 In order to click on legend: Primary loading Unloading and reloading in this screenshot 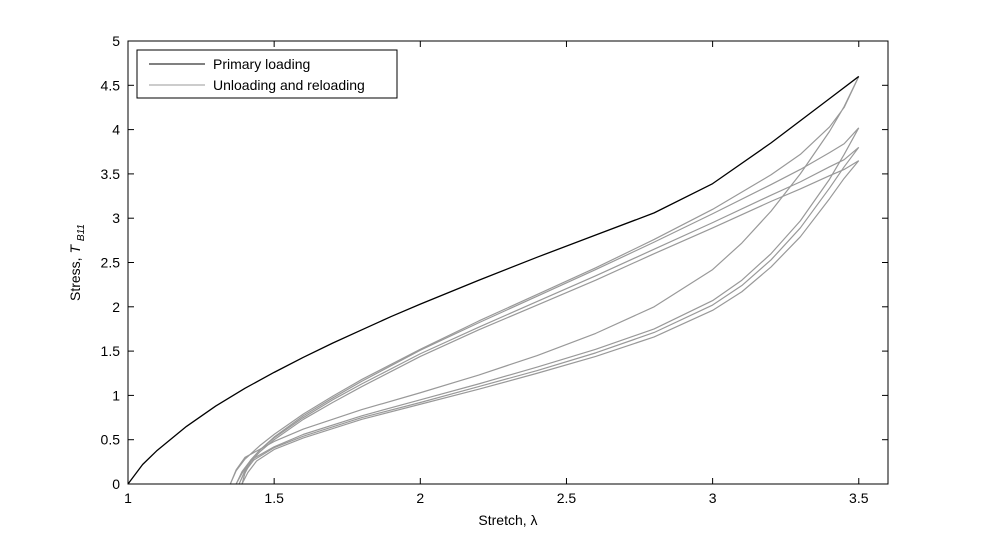, I will do `click(267, 74)`.